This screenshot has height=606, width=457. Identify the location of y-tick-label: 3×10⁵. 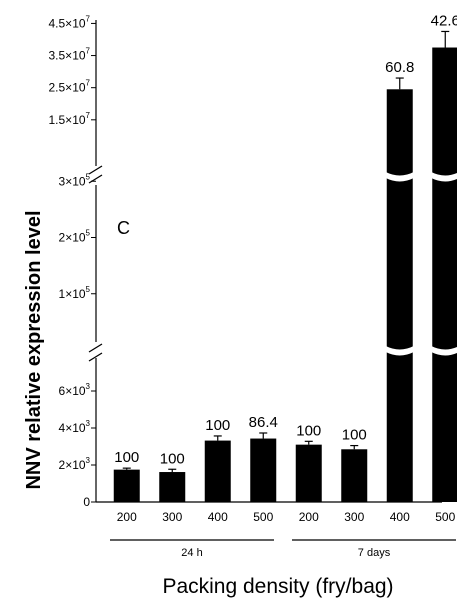
(75, 180).